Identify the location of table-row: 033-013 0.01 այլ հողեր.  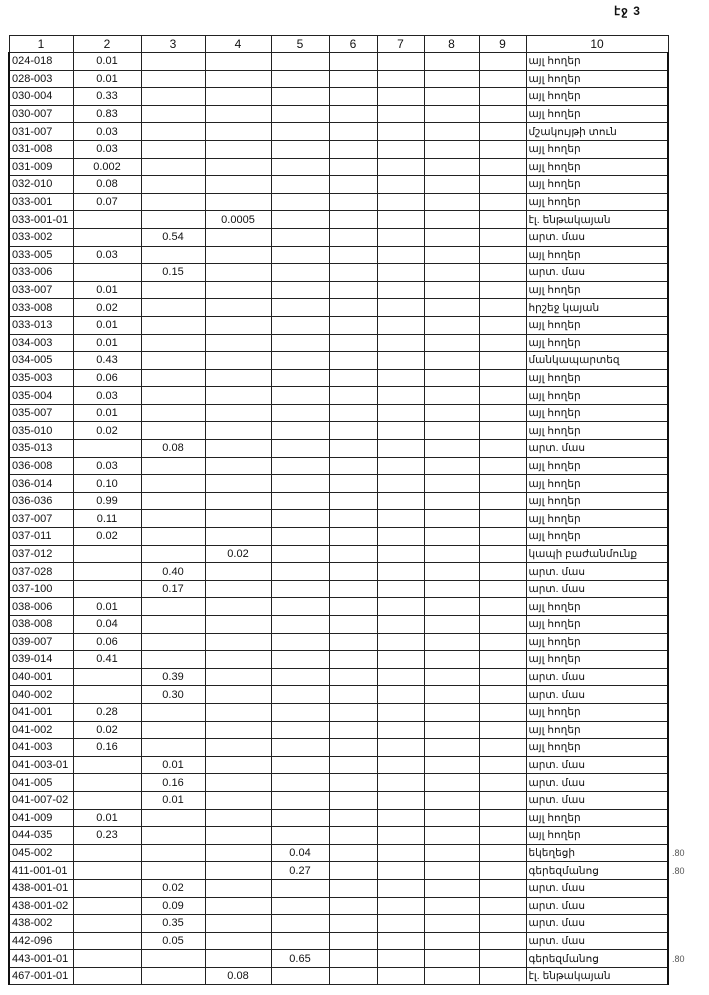
(338, 325).